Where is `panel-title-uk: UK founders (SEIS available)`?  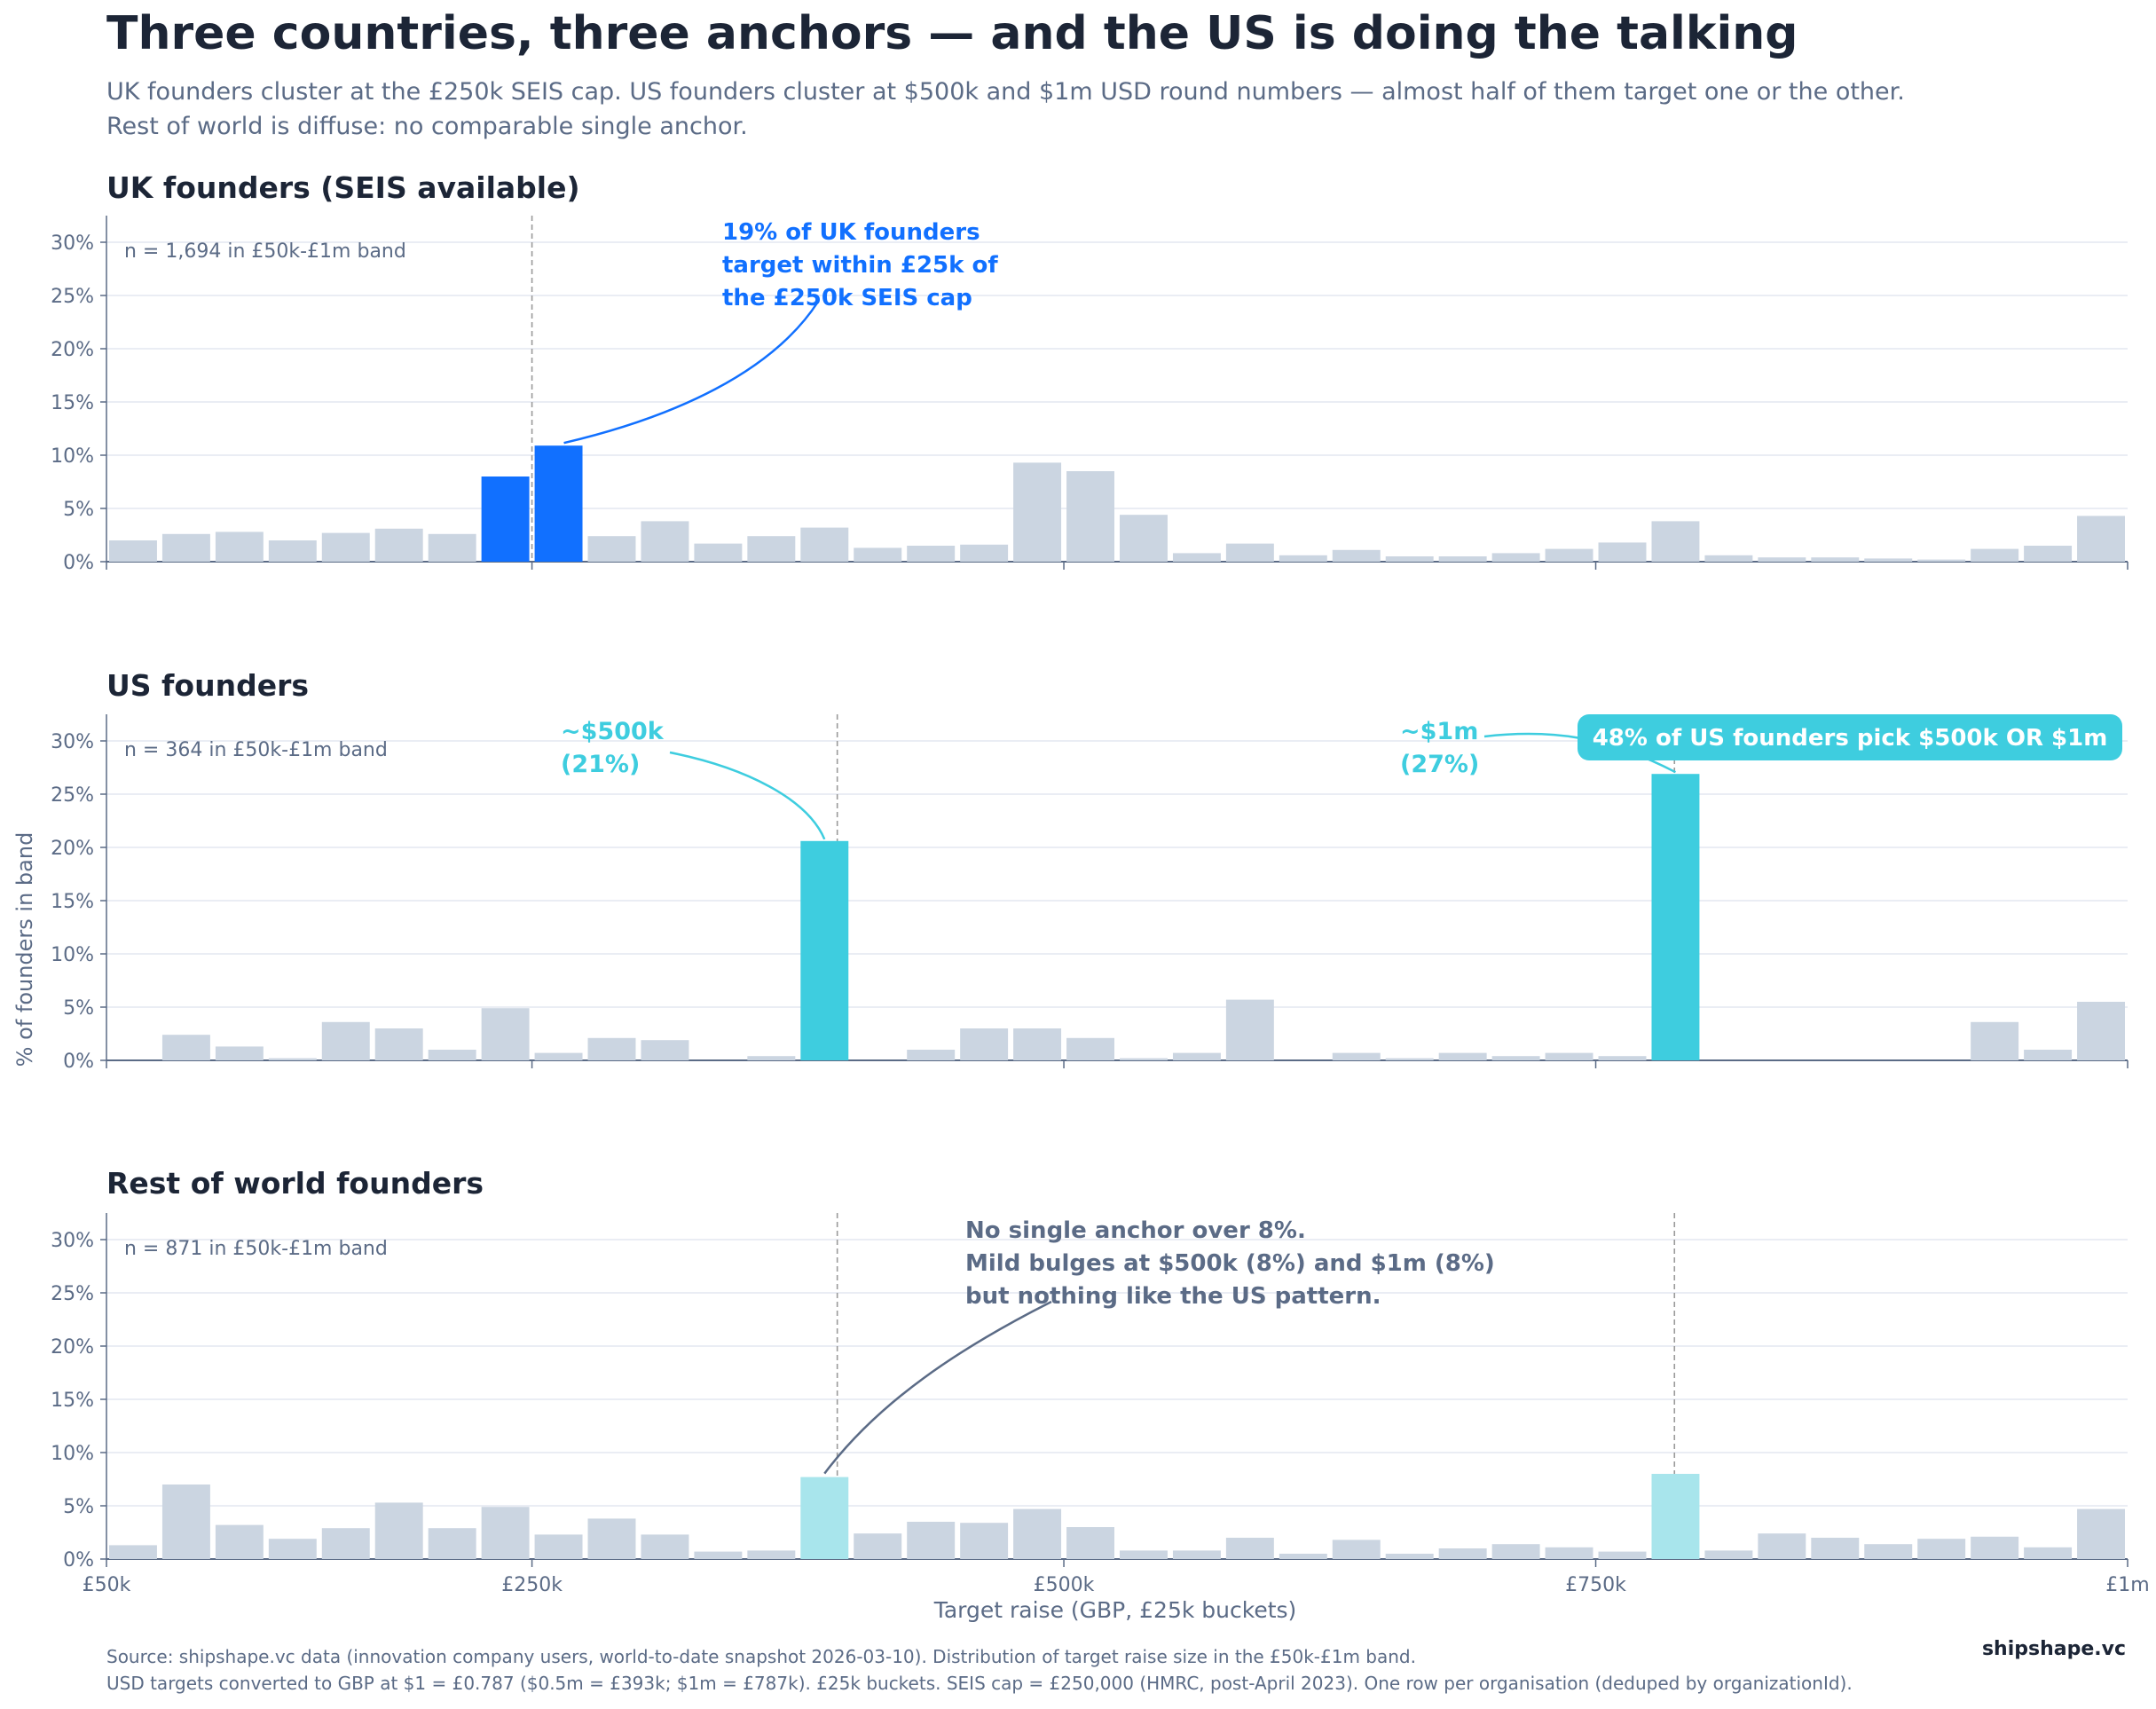 panel-title-uk: UK founders (SEIS available) is located at coordinates (343, 187).